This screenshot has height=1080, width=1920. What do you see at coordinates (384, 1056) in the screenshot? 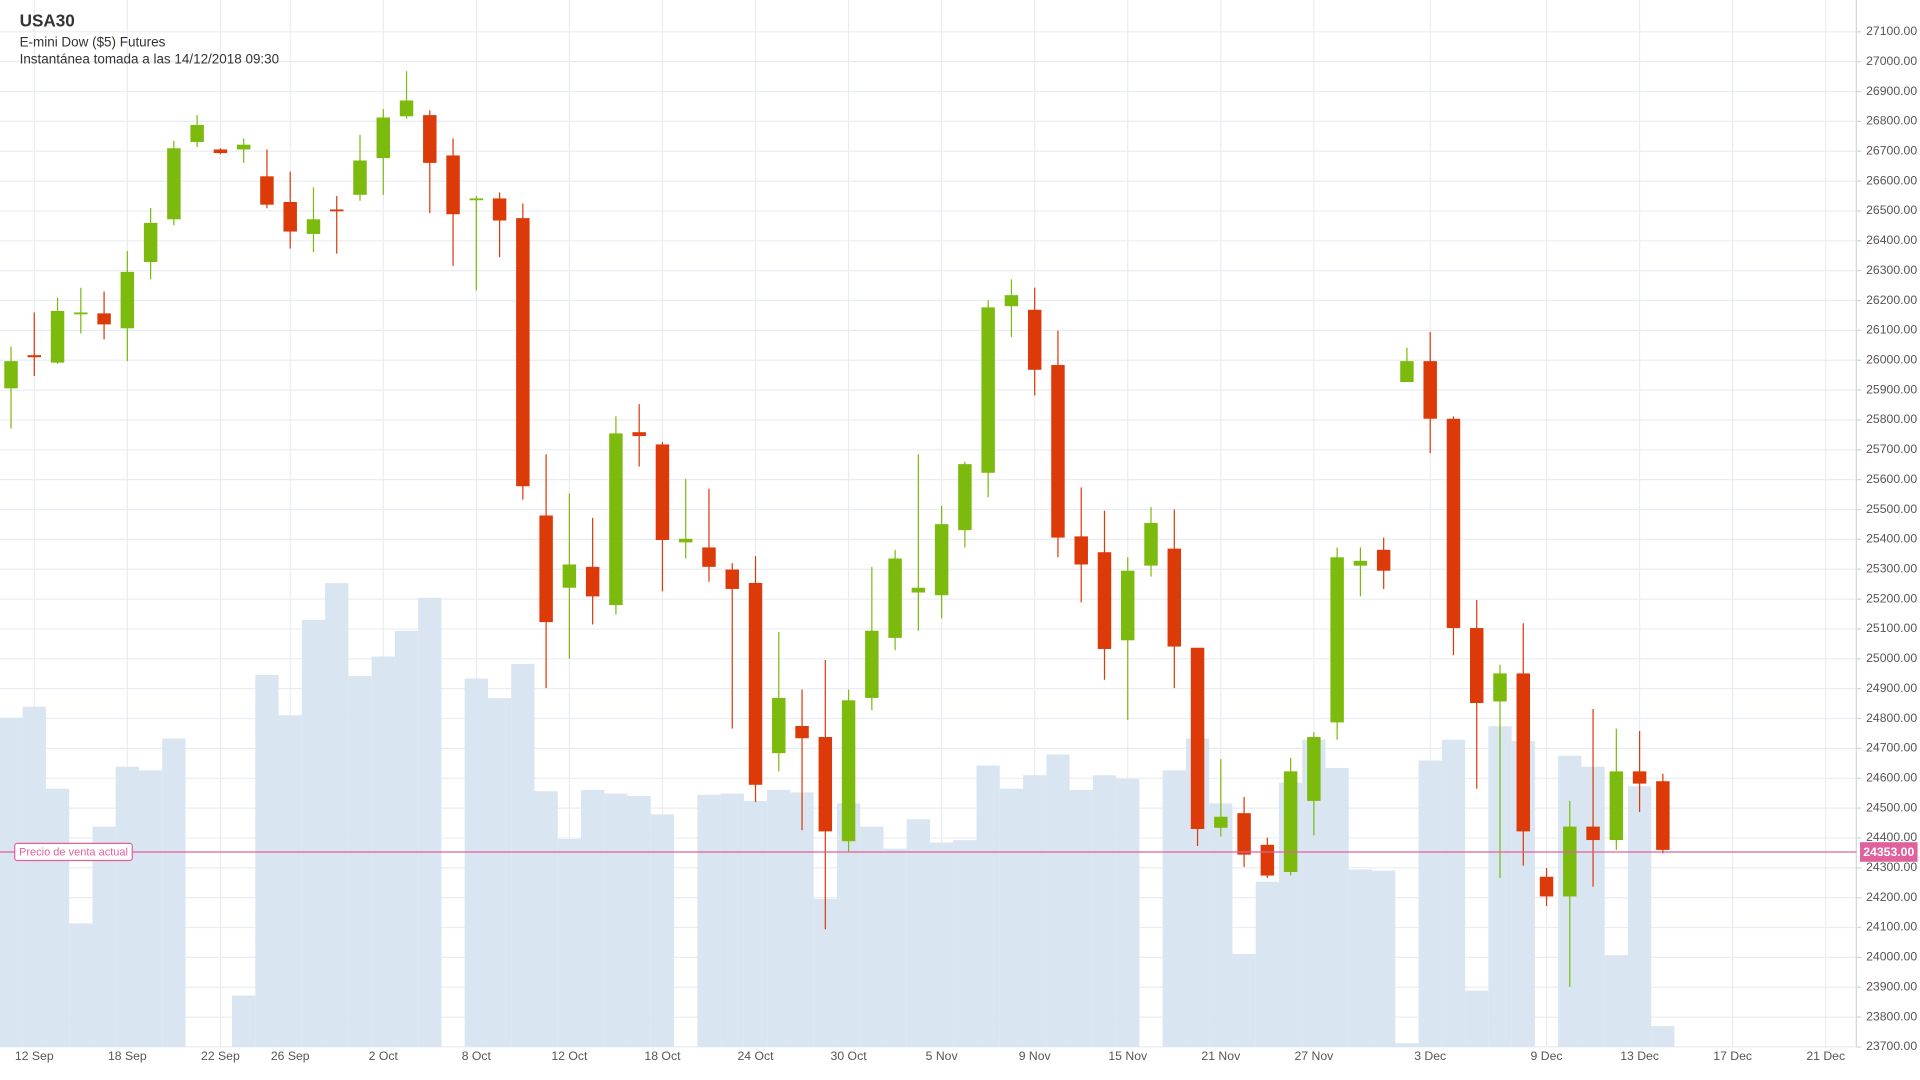
I see `x-tick-label: 2 Oct` at bounding box center [384, 1056].